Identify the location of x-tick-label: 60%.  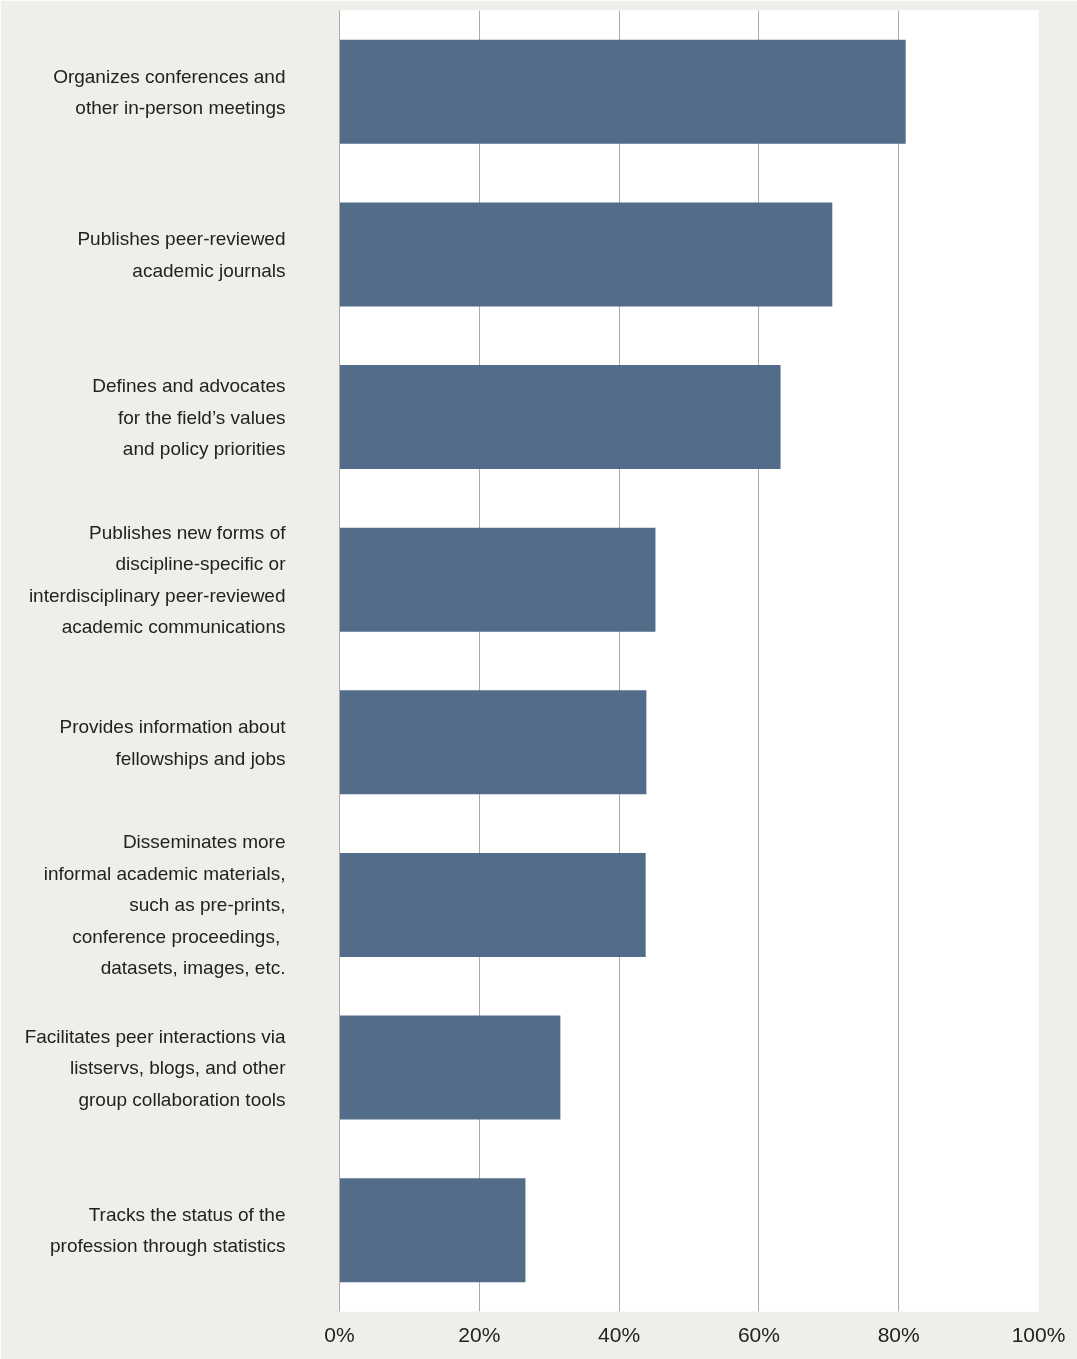
(758, 1334).